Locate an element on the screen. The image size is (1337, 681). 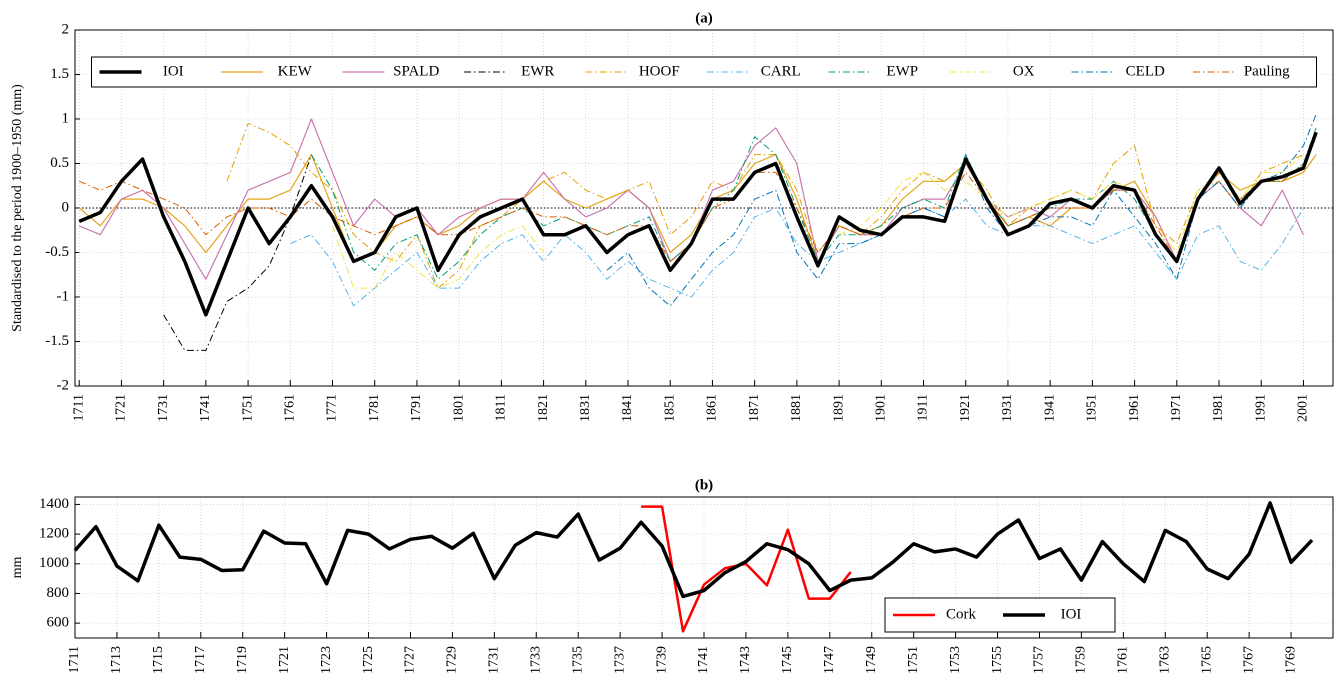
x-tick-label: 1723 is located at coordinates (326, 660).